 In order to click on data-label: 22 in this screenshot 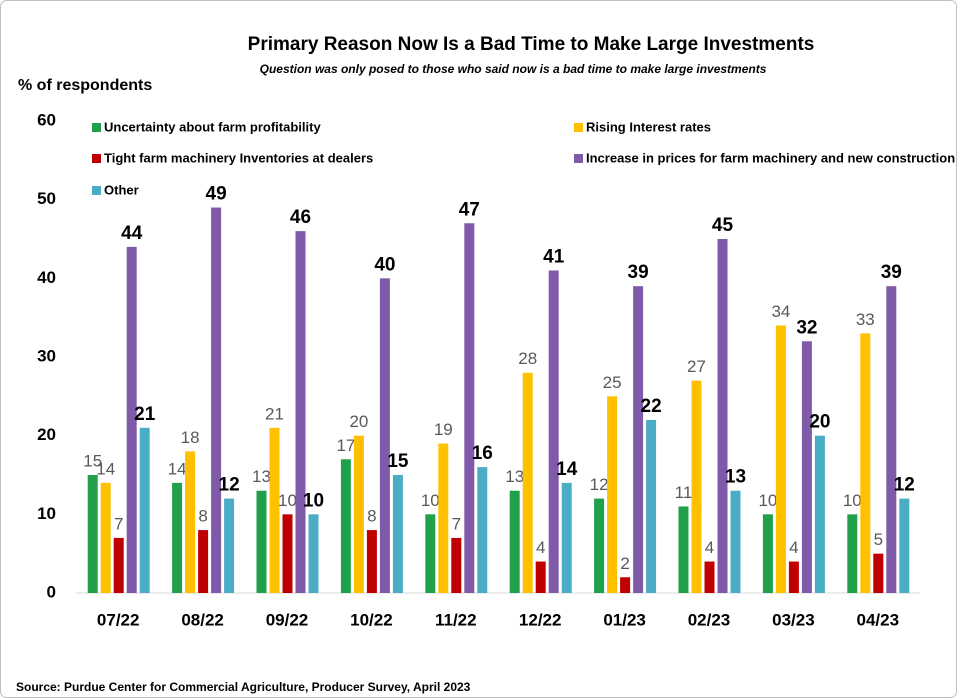, I will do `click(651, 406)`.